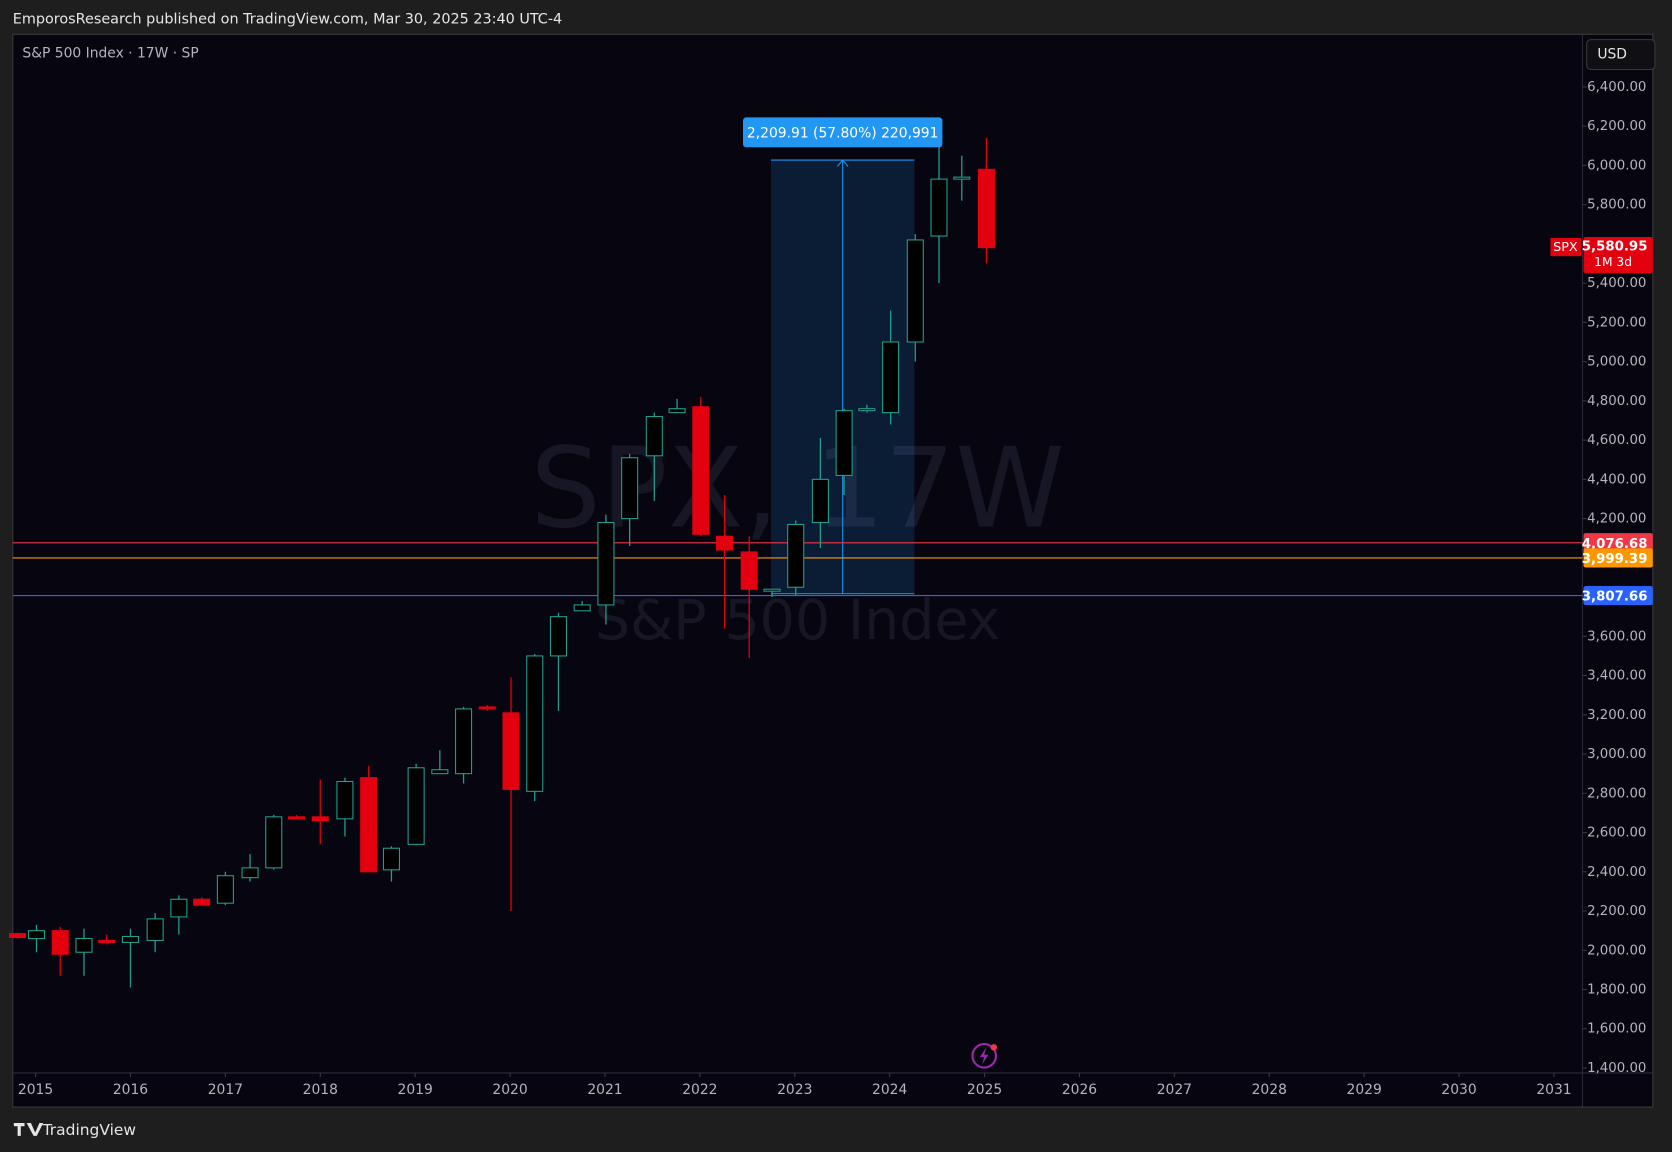 The height and width of the screenshot is (1152, 1672). Describe the element at coordinates (843, 133) in the screenshot. I see `measure-label: 2,209.91 (57.80%) 220,991` at that location.